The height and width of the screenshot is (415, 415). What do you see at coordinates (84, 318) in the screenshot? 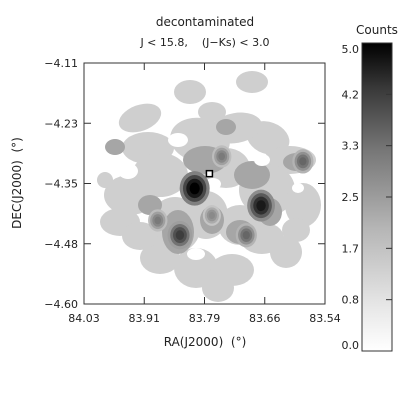
I see `x-tick-label: 84.03` at bounding box center [84, 318].